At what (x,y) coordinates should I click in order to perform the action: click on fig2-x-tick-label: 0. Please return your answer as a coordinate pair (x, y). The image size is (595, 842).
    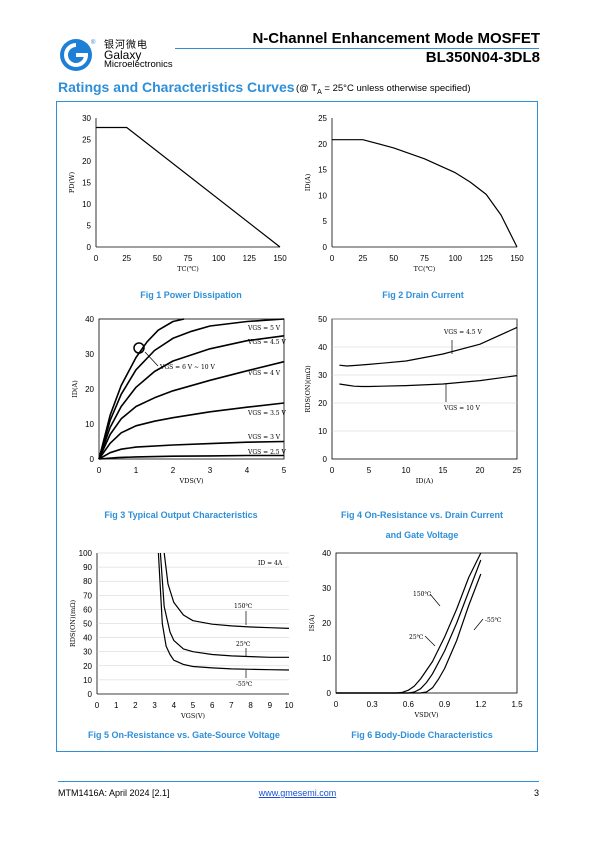
    Looking at the image, I should click on (332, 258).